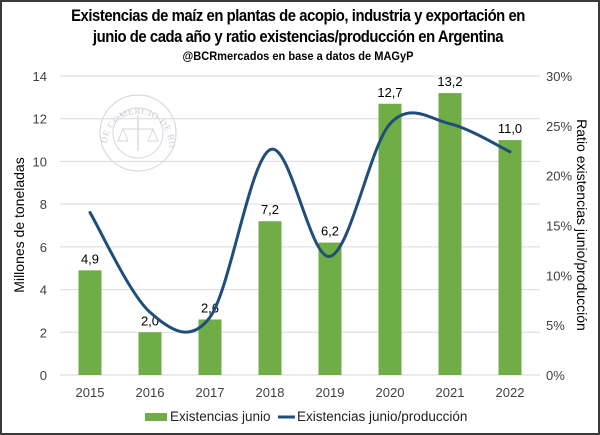  What do you see at coordinates (43, 204) in the screenshot?
I see `y-tick-label: 8` at bounding box center [43, 204].